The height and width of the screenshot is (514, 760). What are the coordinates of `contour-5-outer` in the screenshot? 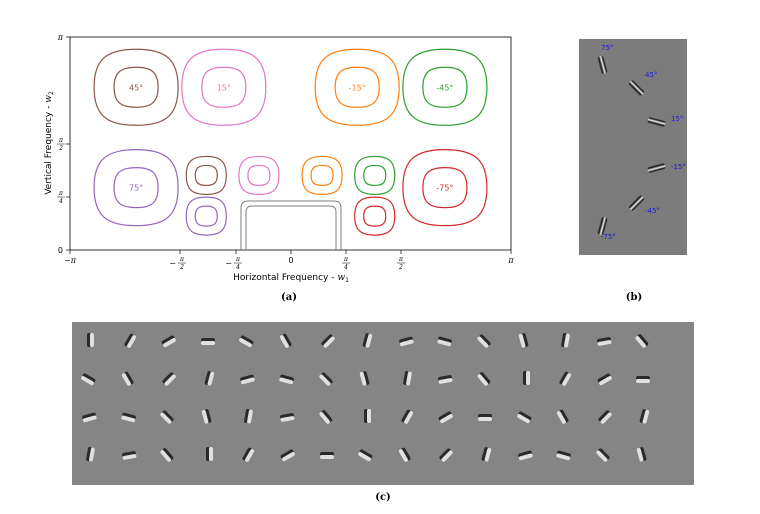 It's located at (445, 188).